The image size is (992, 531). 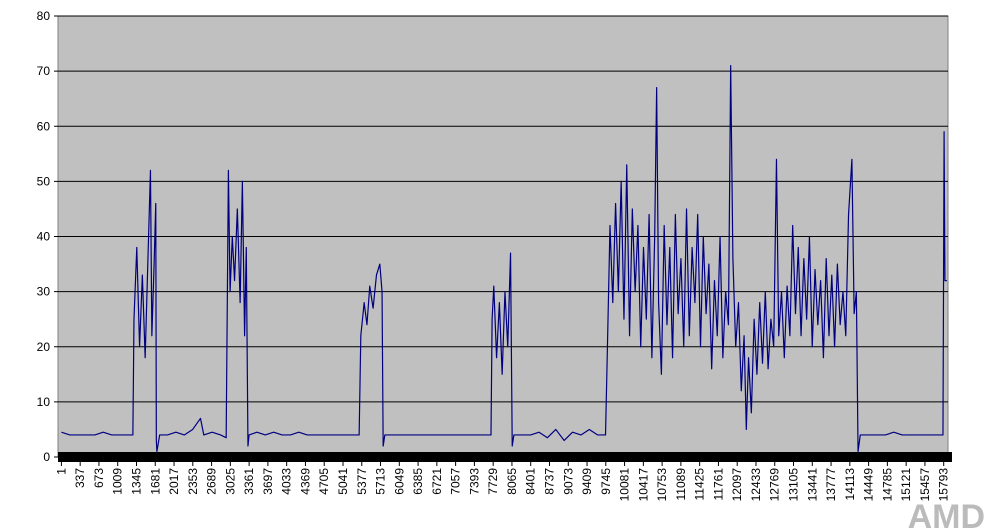 What do you see at coordinates (46, 457) in the screenshot?
I see `y-tick-label: 0` at bounding box center [46, 457].